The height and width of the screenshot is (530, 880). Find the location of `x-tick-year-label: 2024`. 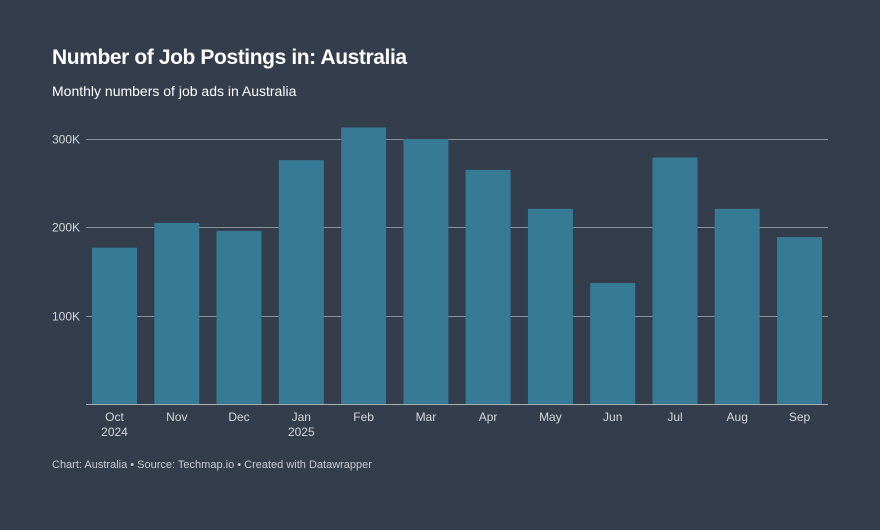

x-tick-year-label: 2024 is located at coordinates (114, 432).